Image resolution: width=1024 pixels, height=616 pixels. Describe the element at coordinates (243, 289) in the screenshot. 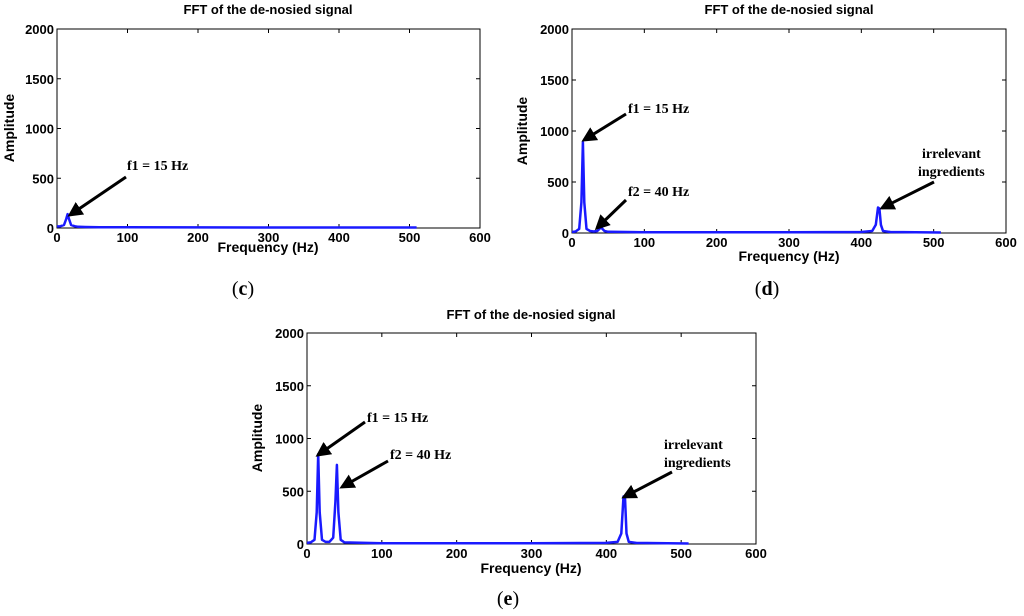

I see `panel-label: (c)` at that location.